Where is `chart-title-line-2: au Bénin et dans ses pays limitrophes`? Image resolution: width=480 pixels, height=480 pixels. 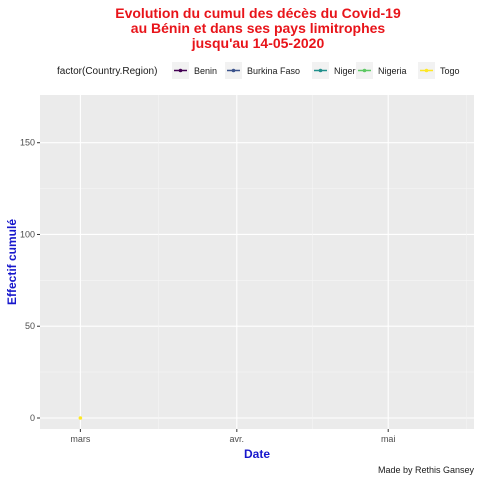
chart-title-line-2: au Bénin et dans ses pays limitrophes is located at coordinates (258, 28).